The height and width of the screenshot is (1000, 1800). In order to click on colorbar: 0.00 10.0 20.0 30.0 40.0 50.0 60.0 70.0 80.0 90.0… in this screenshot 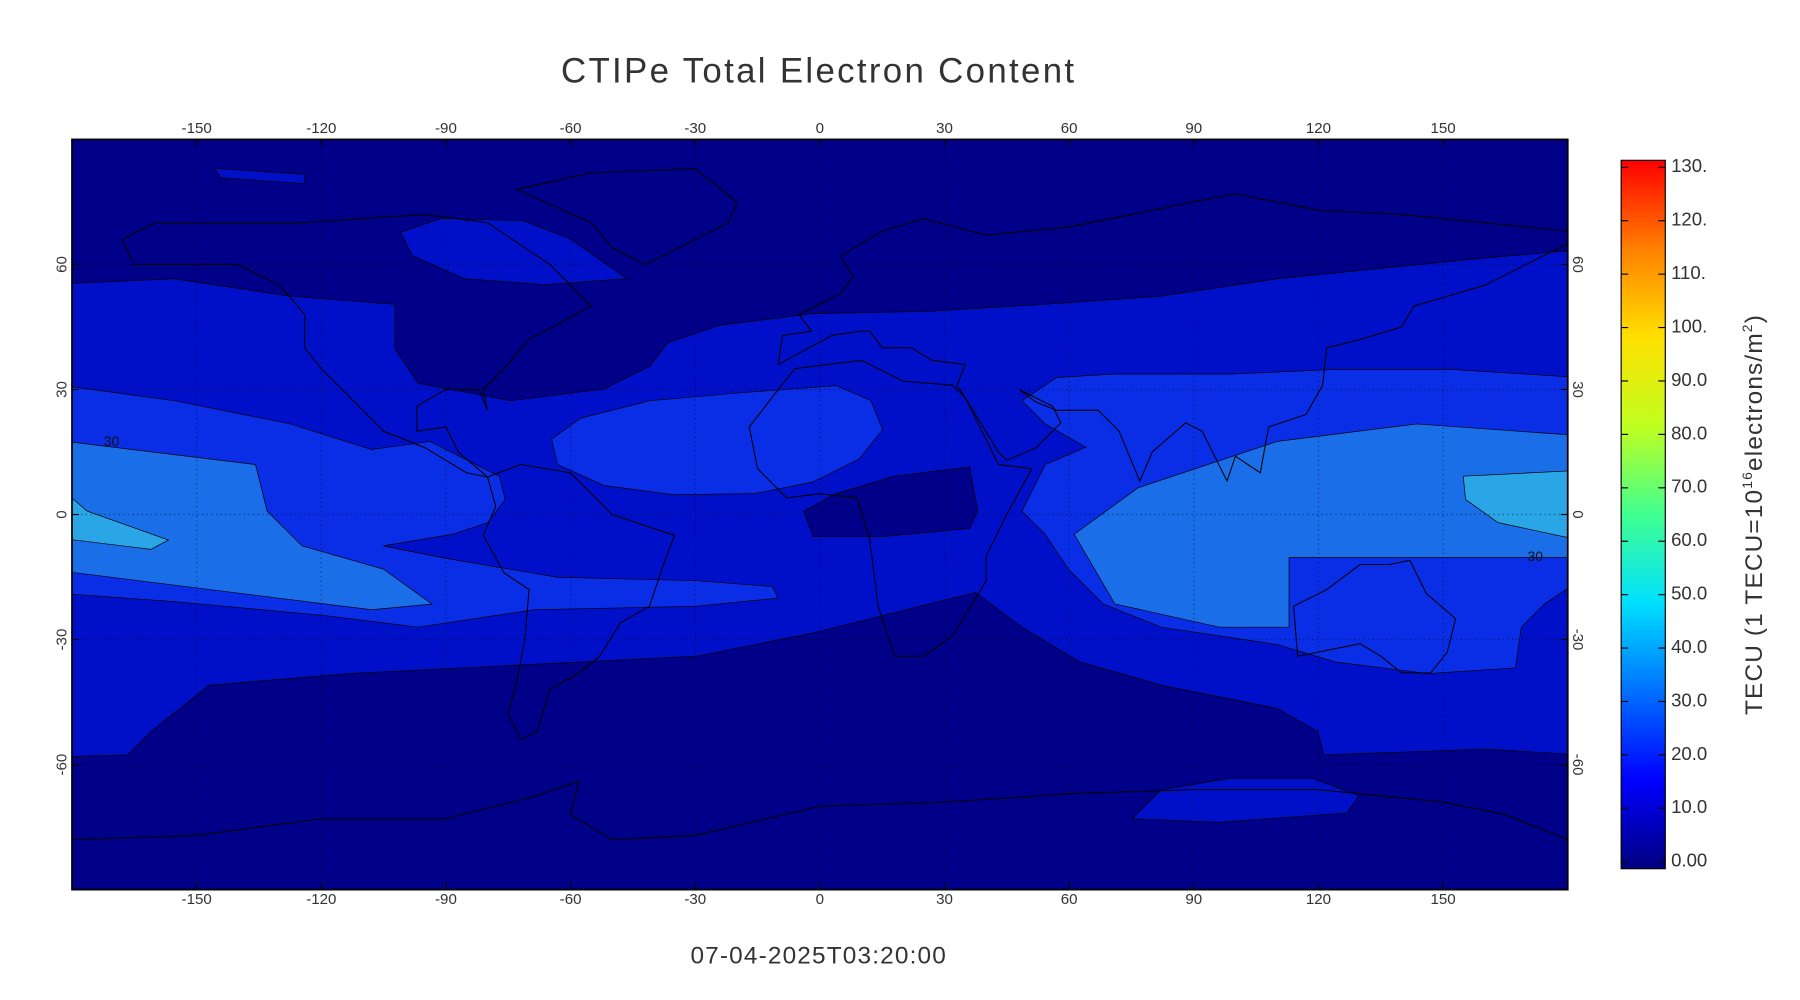, I will do `click(1663, 513)`.